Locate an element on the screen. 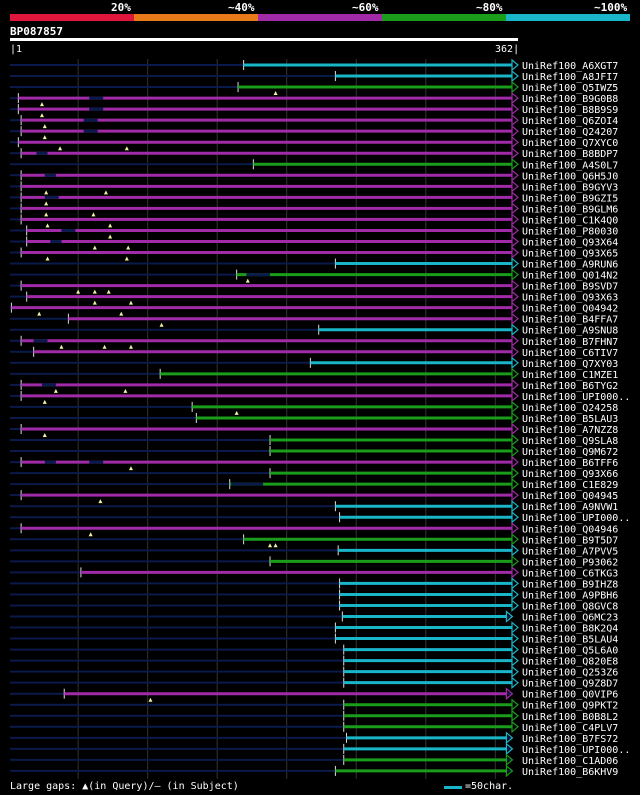 The width and height of the screenshot is (640, 795). hit-label: UniRef100_Q93X66 is located at coordinates (570, 474).